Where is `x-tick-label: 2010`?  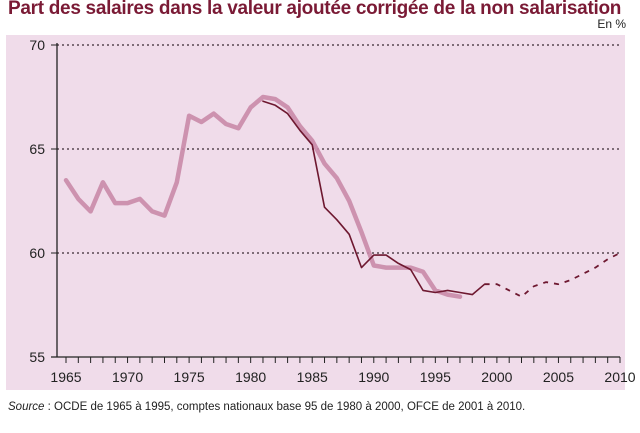 x-tick-label: 2010 is located at coordinates (619, 377).